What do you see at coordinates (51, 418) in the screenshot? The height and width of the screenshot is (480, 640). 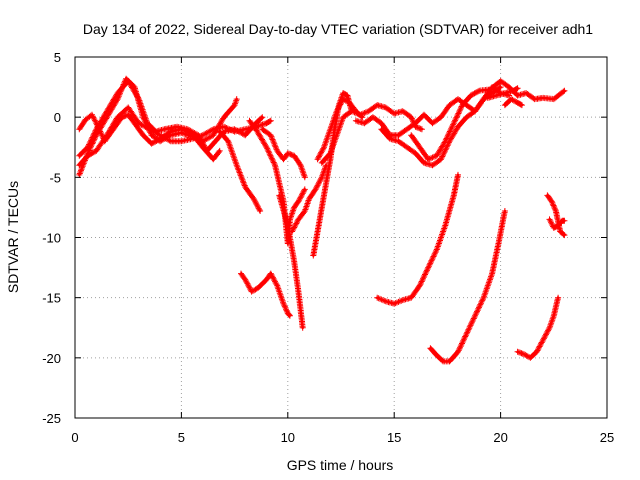 I see `y-tick-label: -25` at bounding box center [51, 418].